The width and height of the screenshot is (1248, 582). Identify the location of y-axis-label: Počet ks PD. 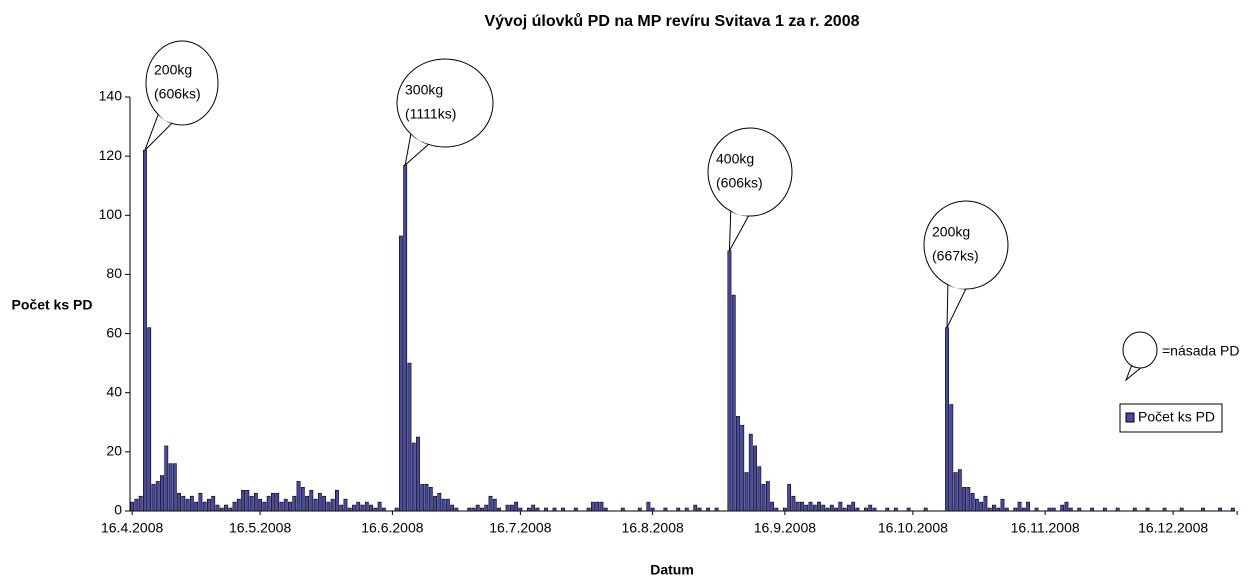
(52, 305).